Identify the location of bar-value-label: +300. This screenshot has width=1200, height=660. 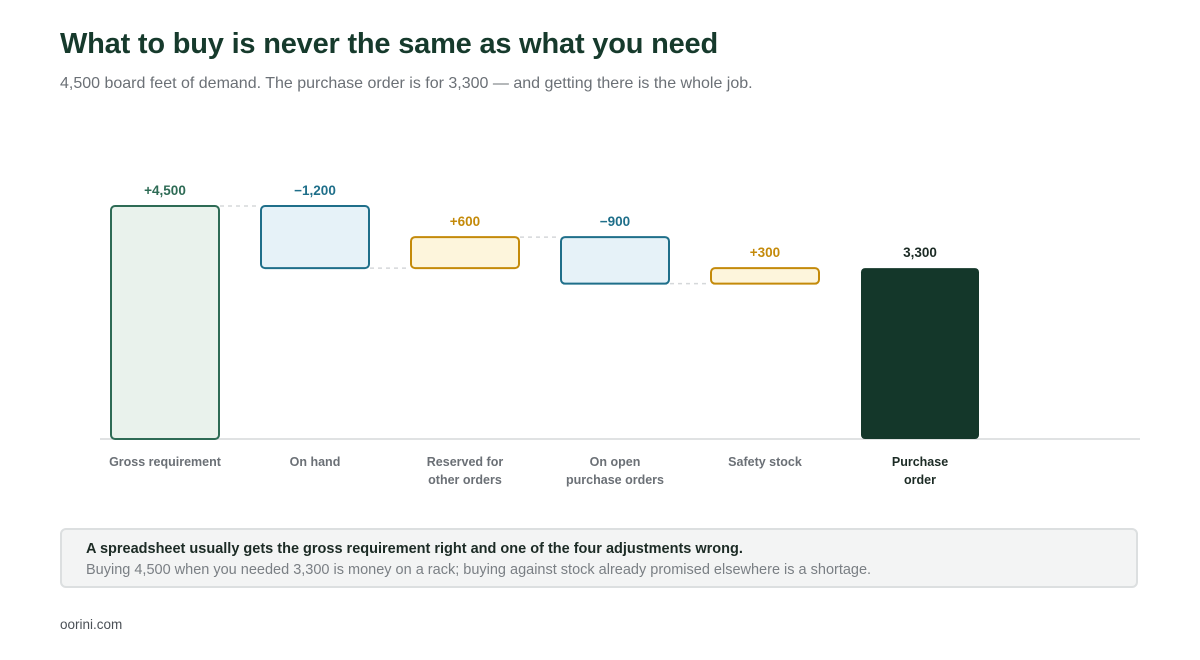
(765, 252).